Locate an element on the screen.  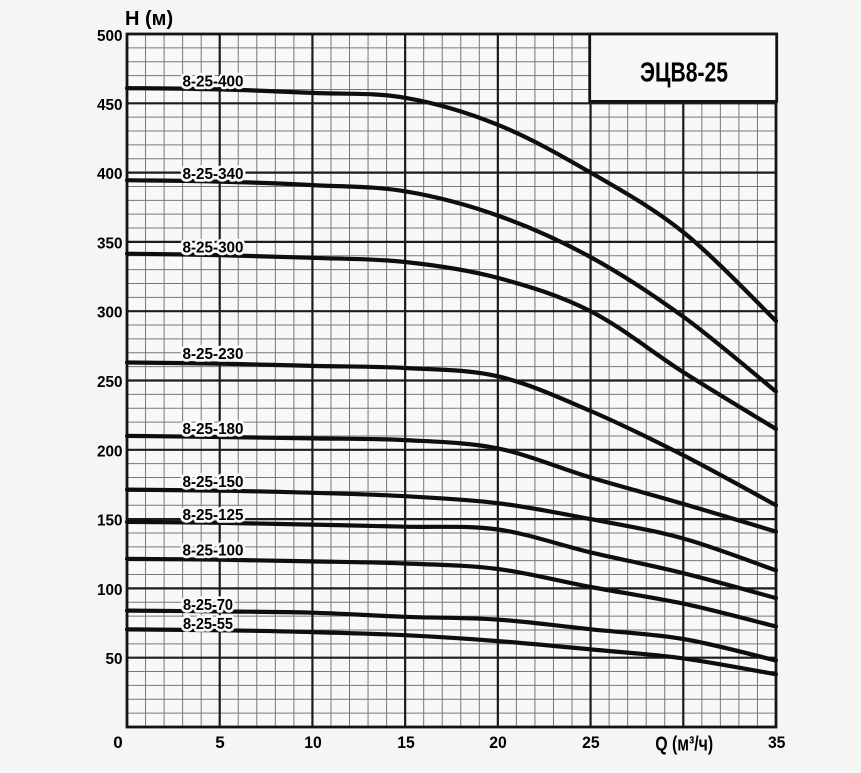
svg-text: 8-25-70 is located at coordinates (208, 605).